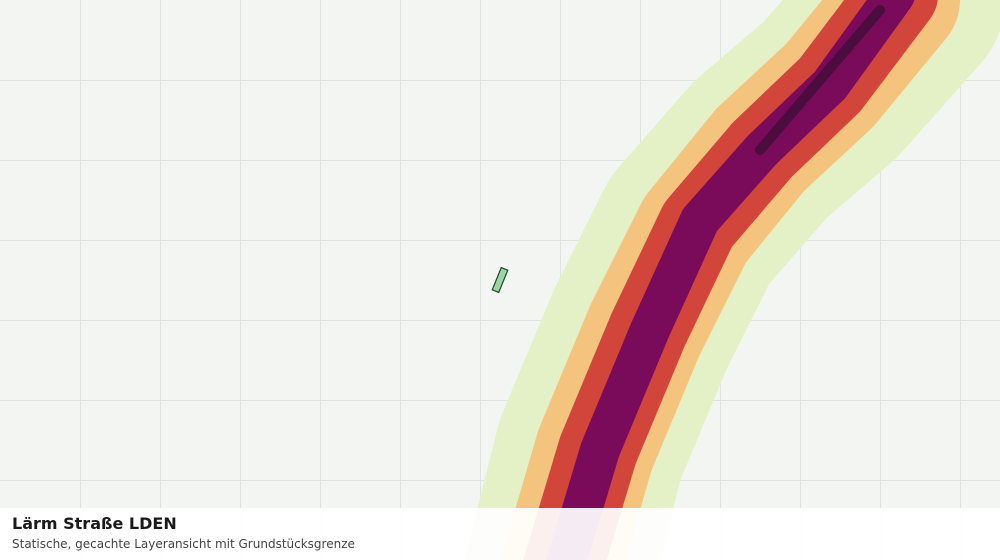 This screenshot has width=1000, height=560. What do you see at coordinates (500, 534) in the screenshot?
I see `info-panel` at bounding box center [500, 534].